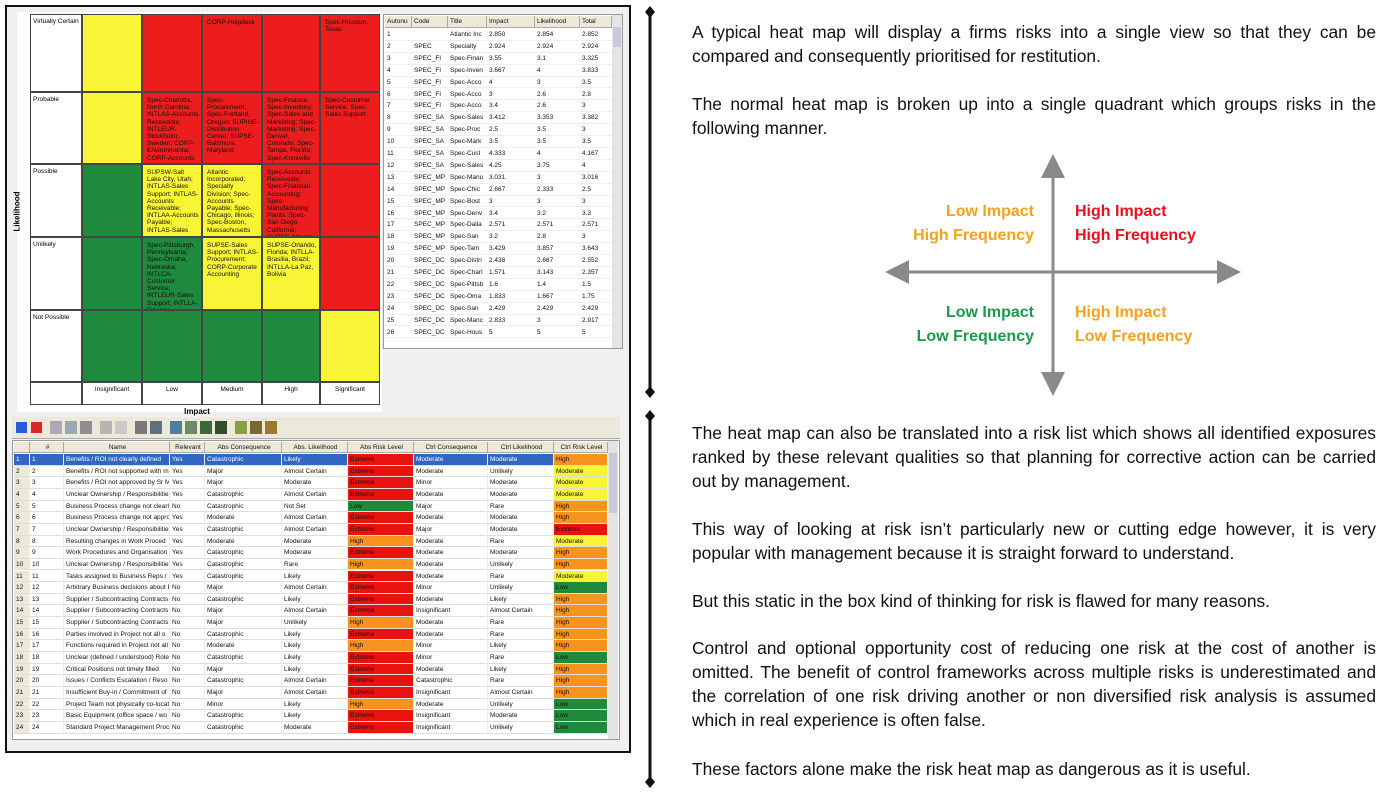 This screenshot has width=1391, height=800. I want to click on column-header: Likelihood, so click(557, 22).